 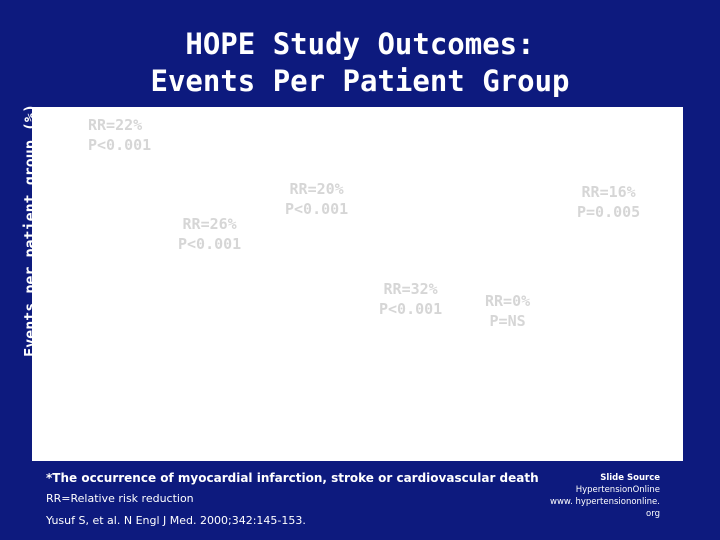 What do you see at coordinates (608, 202) in the screenshot?
I see `annotation-all-cause-death: RR=16% P=0.005` at bounding box center [608, 202].